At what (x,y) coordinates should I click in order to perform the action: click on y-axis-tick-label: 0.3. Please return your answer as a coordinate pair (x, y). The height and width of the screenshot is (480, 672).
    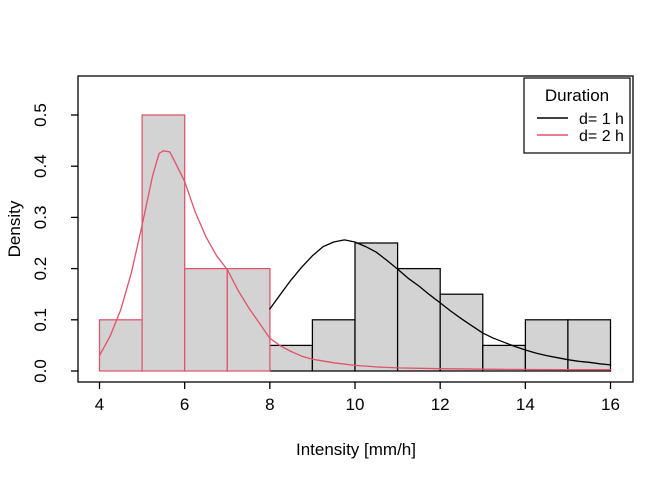
    Looking at the image, I should click on (40, 218).